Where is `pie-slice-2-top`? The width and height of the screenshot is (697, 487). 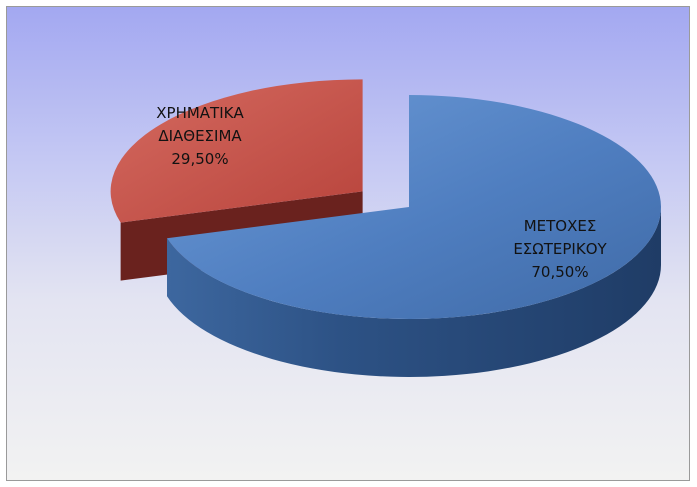 pie-slice-2-top is located at coordinates (236, 151).